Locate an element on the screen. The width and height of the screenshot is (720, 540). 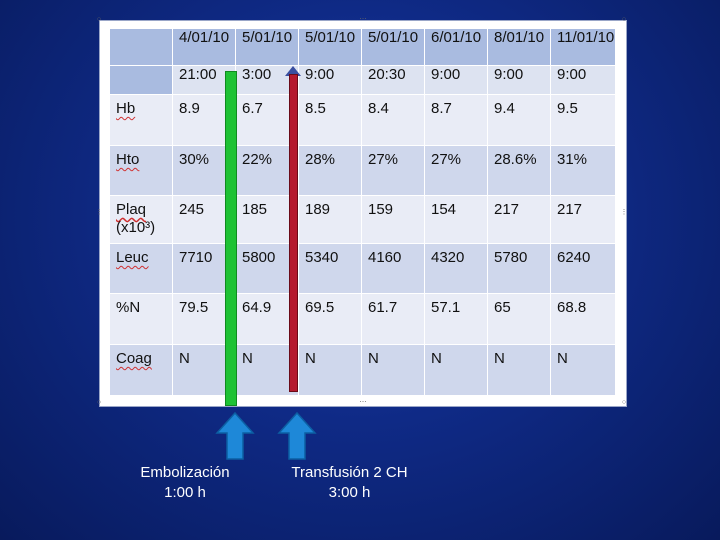
embolization-marker-line is located at coordinates (231, 238).